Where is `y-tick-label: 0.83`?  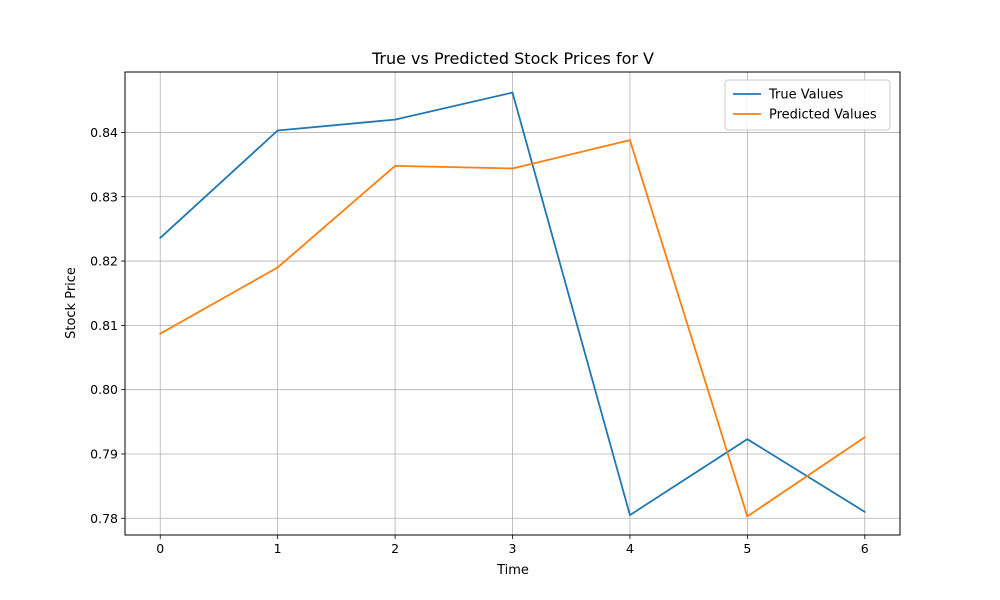
y-tick-label: 0.83 is located at coordinates (104, 196).